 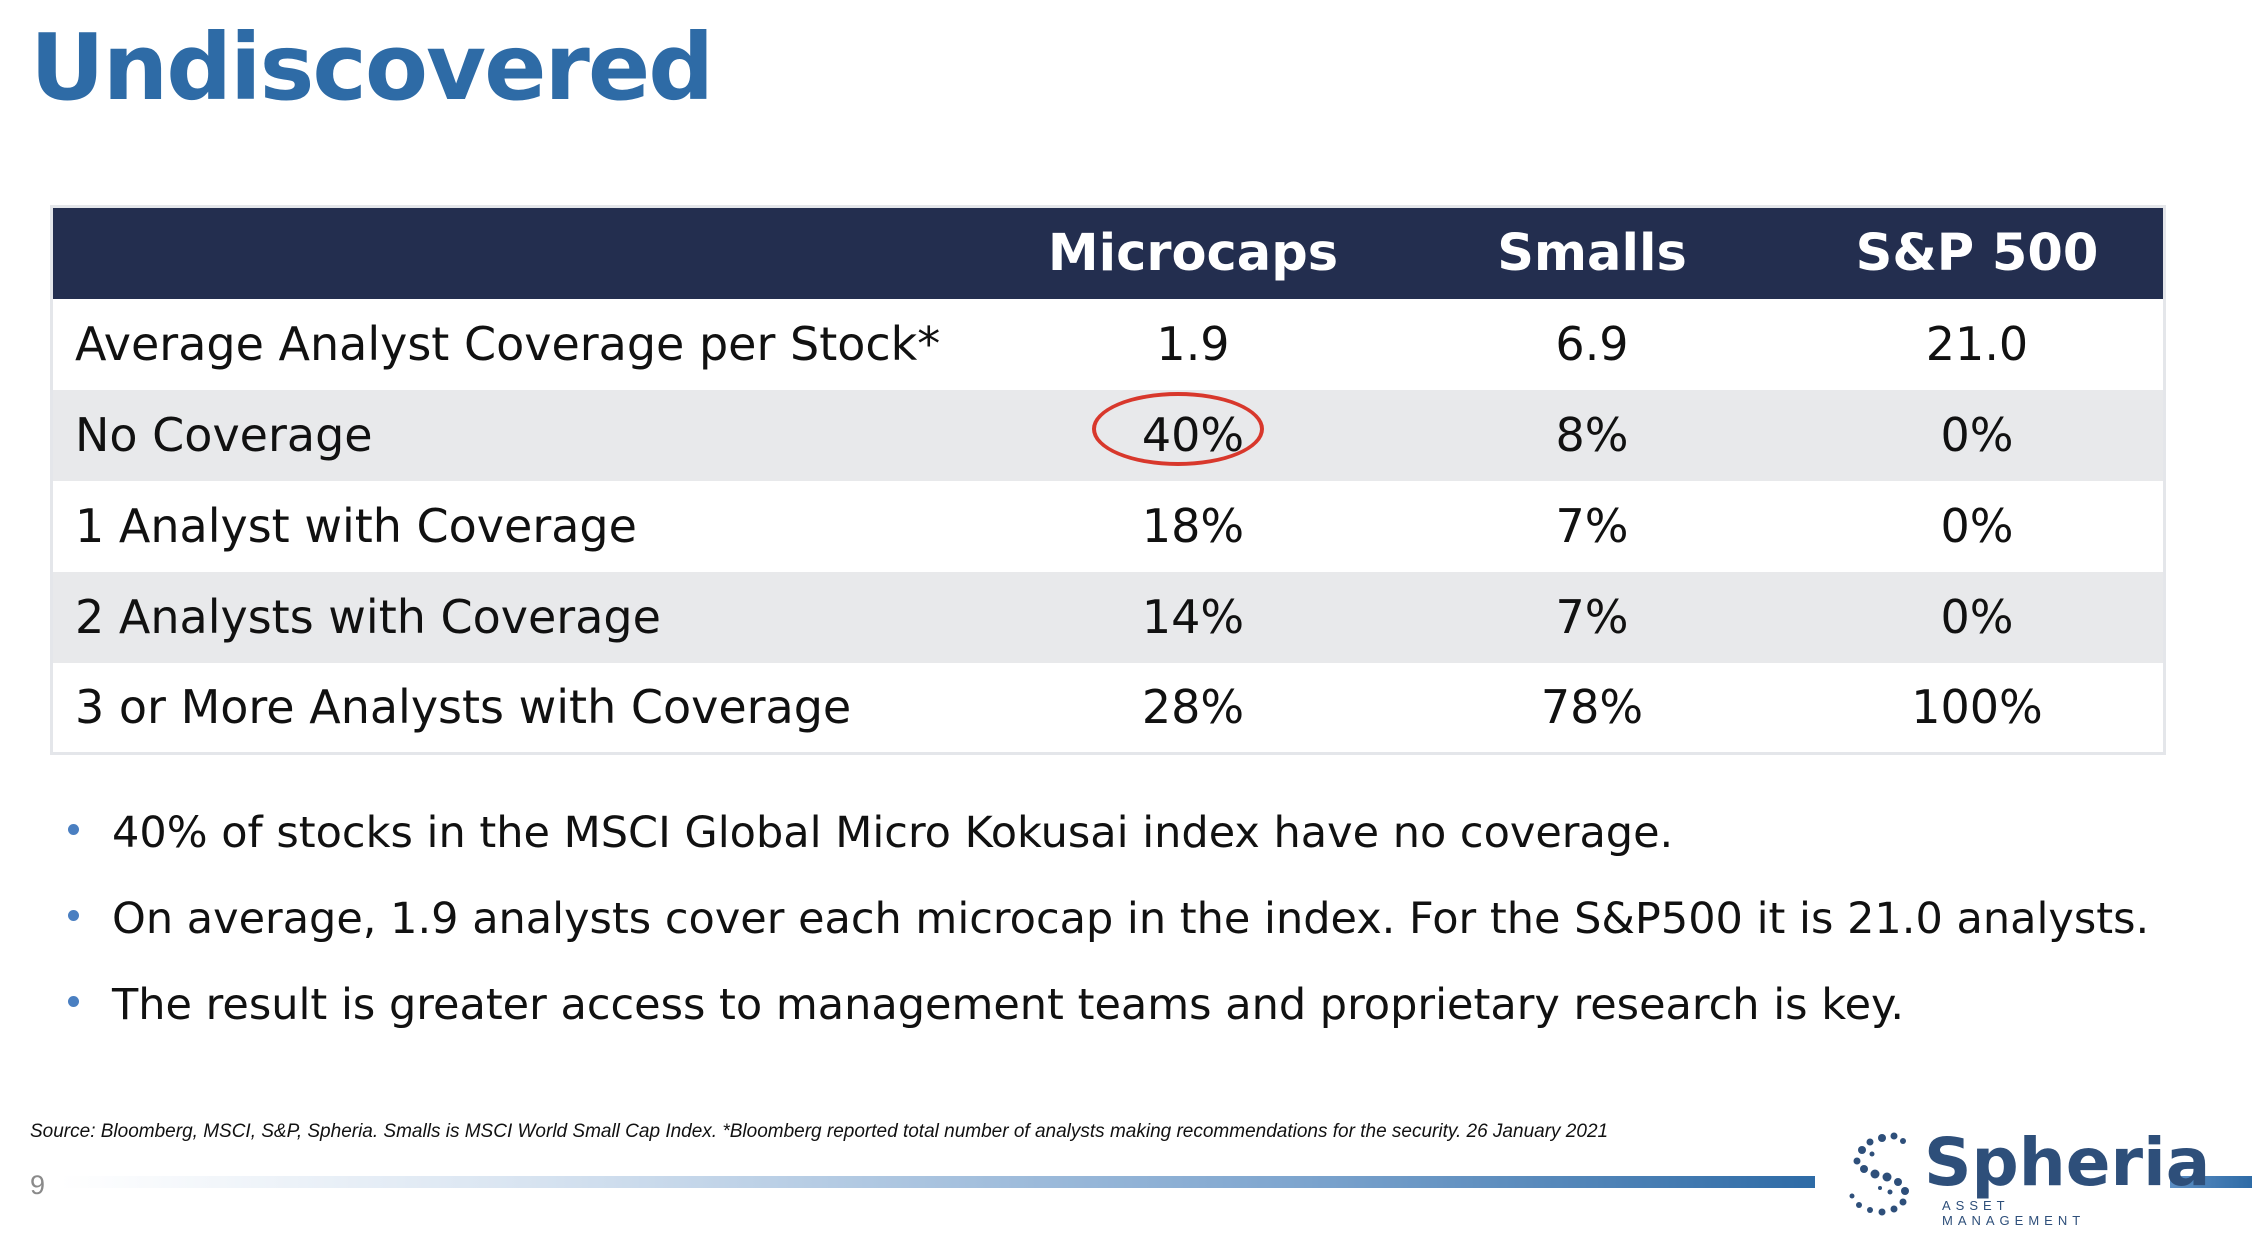 I want to click on footer-accent-bar, so click(x=2211, y=1182).